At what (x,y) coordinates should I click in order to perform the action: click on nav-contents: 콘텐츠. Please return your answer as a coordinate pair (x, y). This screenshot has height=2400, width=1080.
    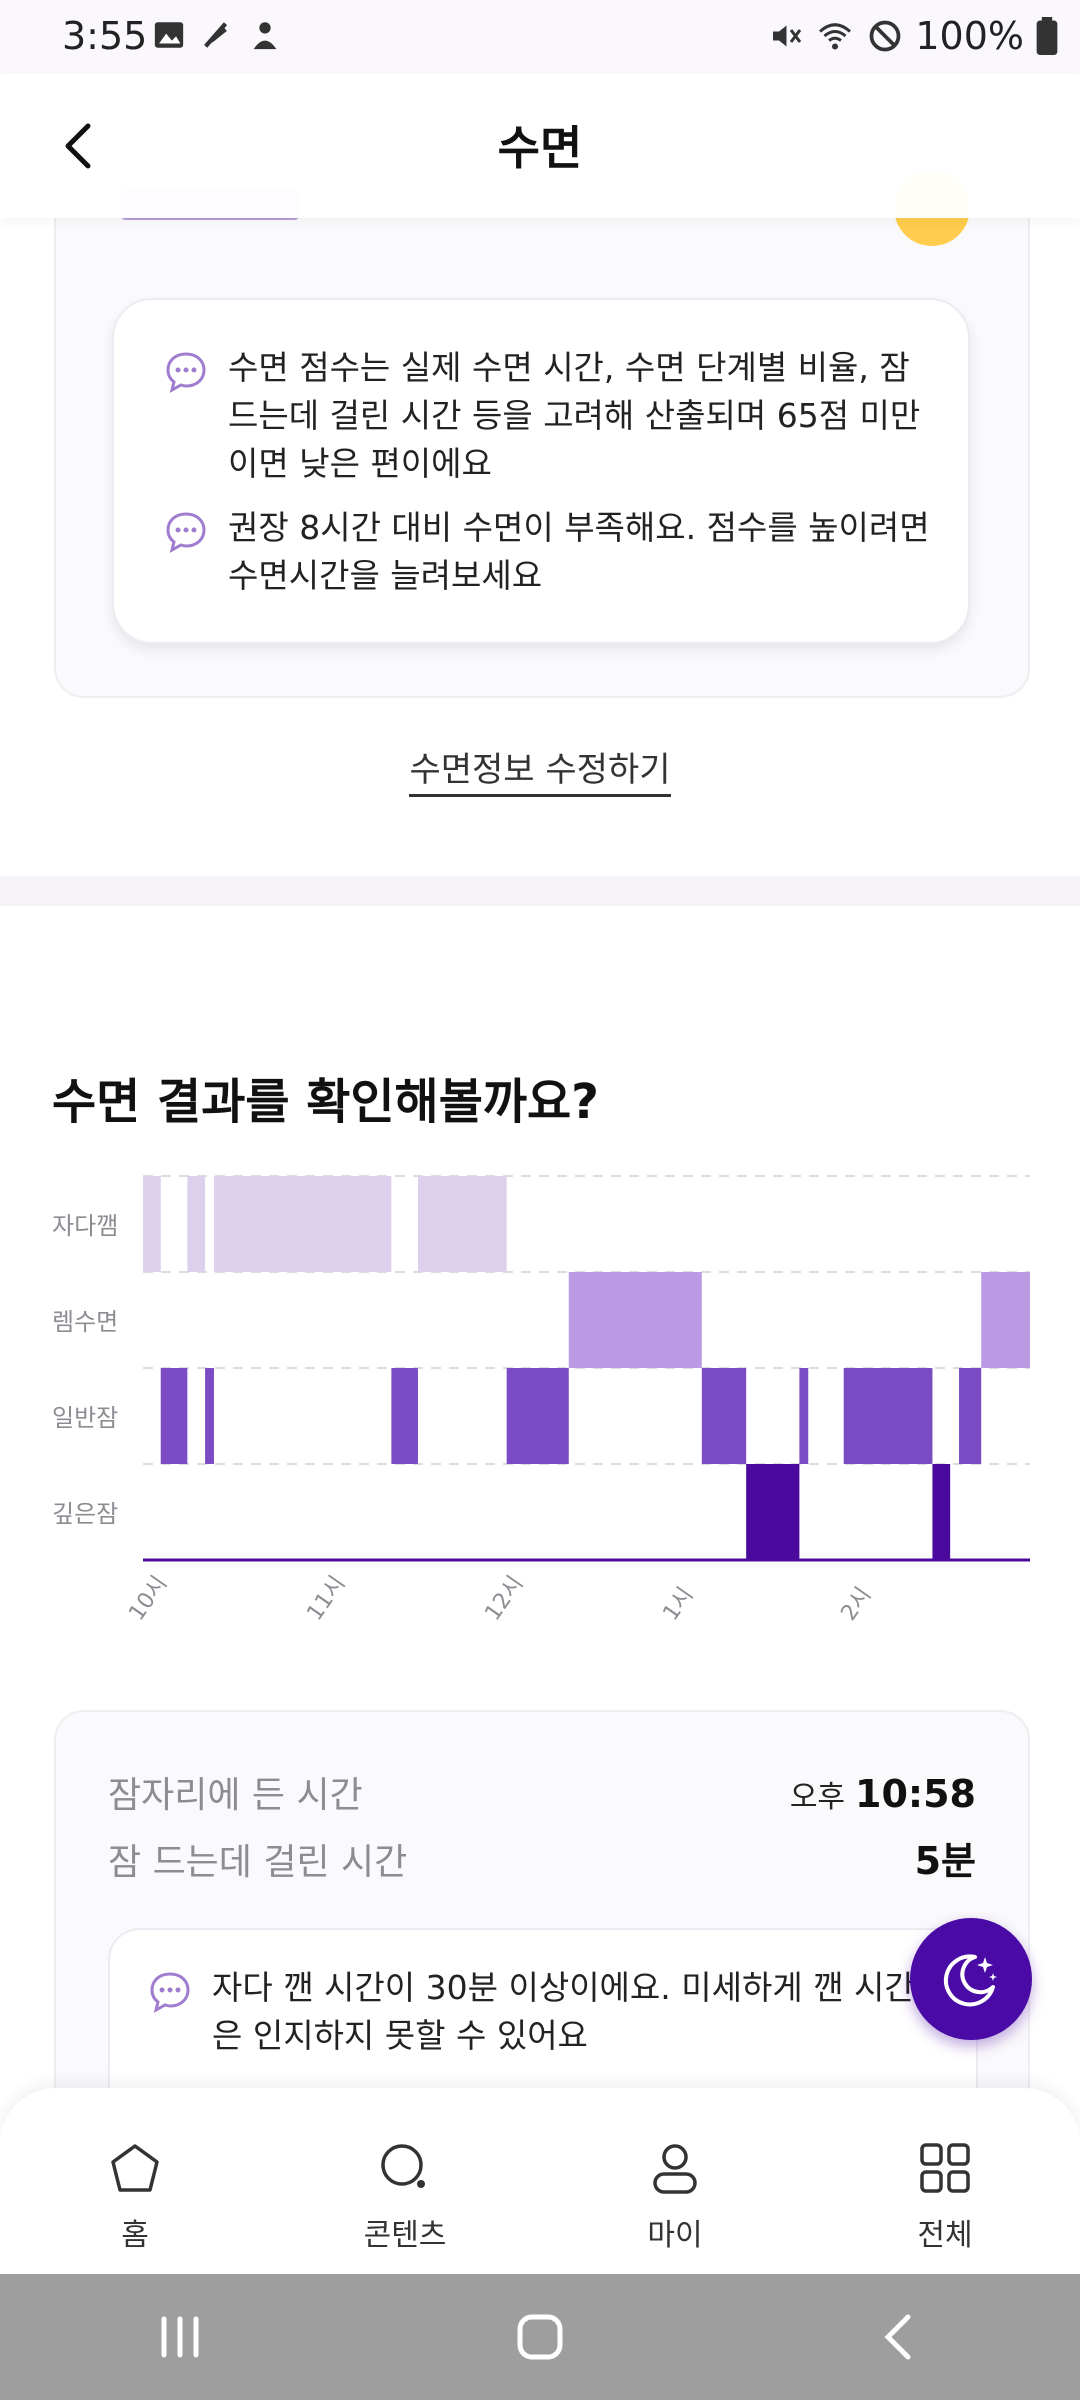
    Looking at the image, I should click on (405, 2181).